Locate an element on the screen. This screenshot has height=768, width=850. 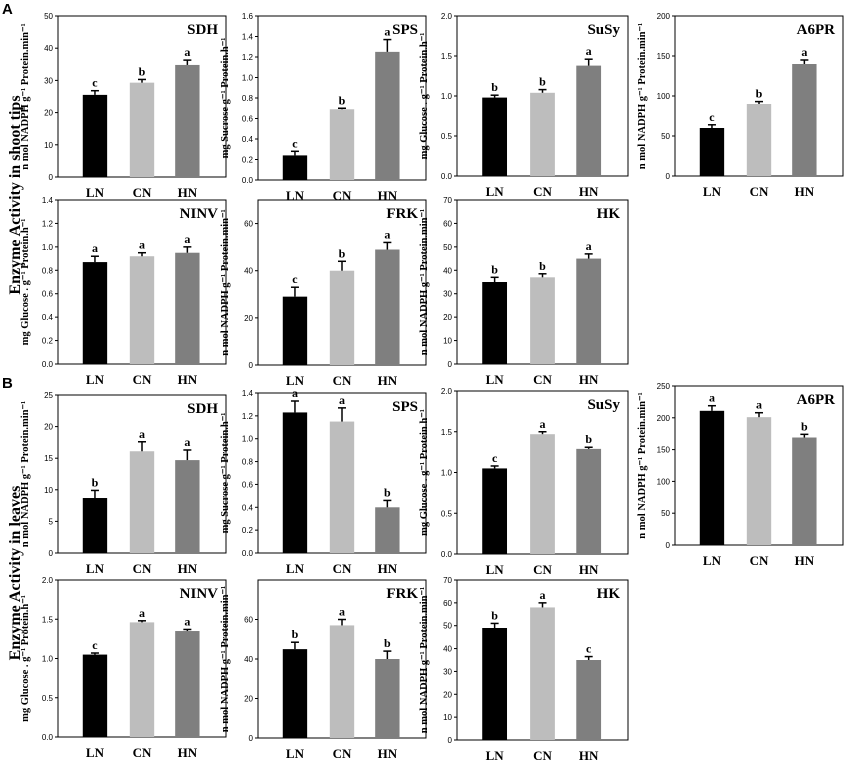
y-tick-label: 25 is located at coordinates (48, 395).